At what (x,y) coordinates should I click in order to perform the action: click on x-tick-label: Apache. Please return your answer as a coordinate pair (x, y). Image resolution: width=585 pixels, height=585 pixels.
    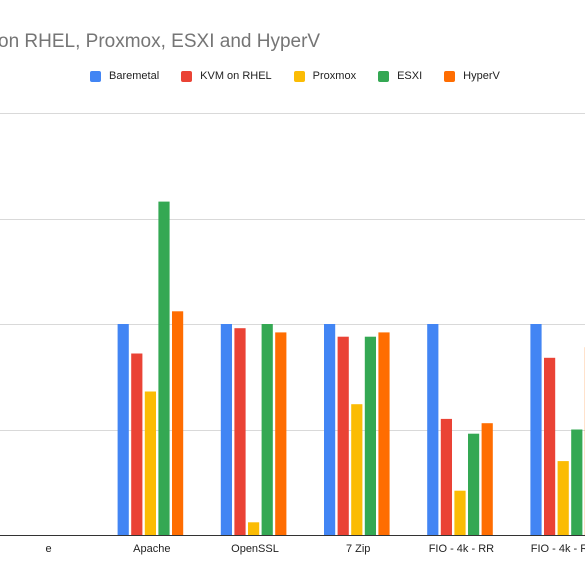
    Looking at the image, I should click on (151, 549).